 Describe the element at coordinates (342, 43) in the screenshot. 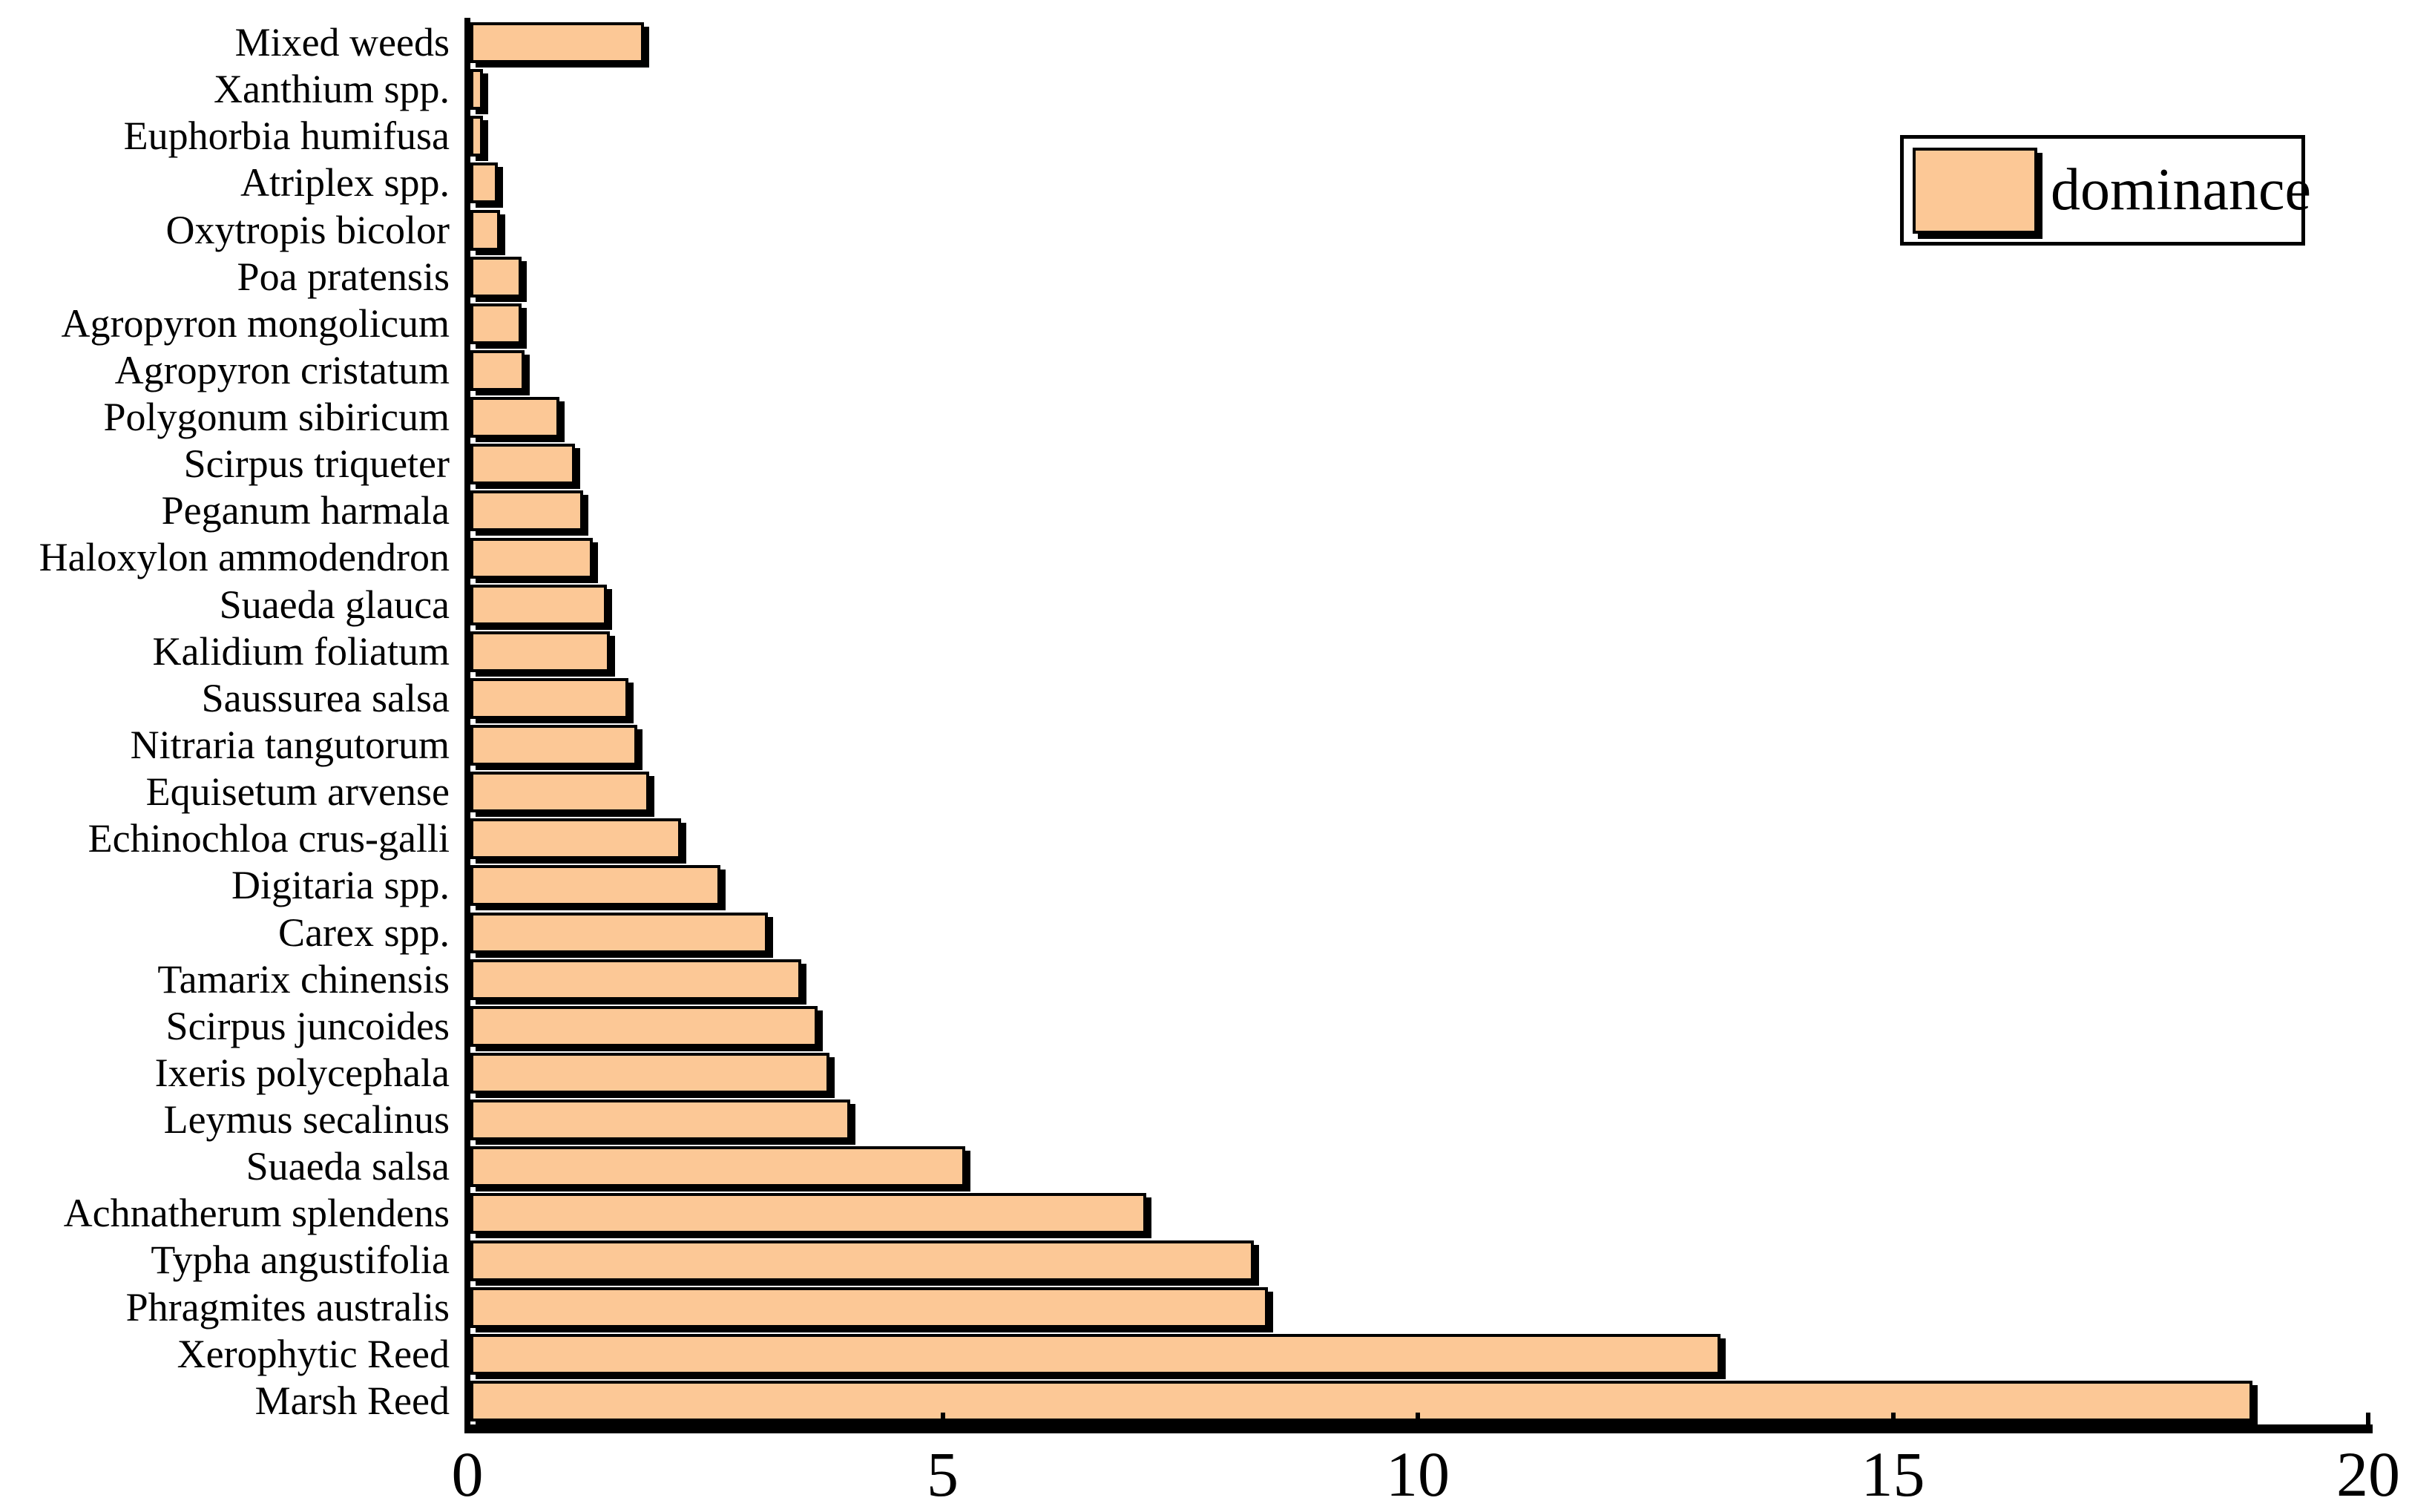

I see `category-label: Mixed weeds` at that location.